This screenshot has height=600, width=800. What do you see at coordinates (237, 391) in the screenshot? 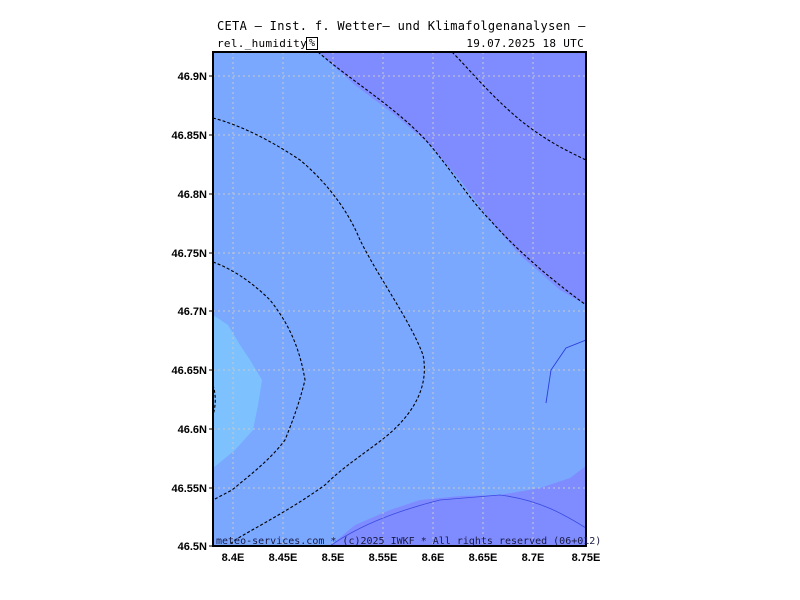
I see `humidity-field-low-w` at bounding box center [237, 391].